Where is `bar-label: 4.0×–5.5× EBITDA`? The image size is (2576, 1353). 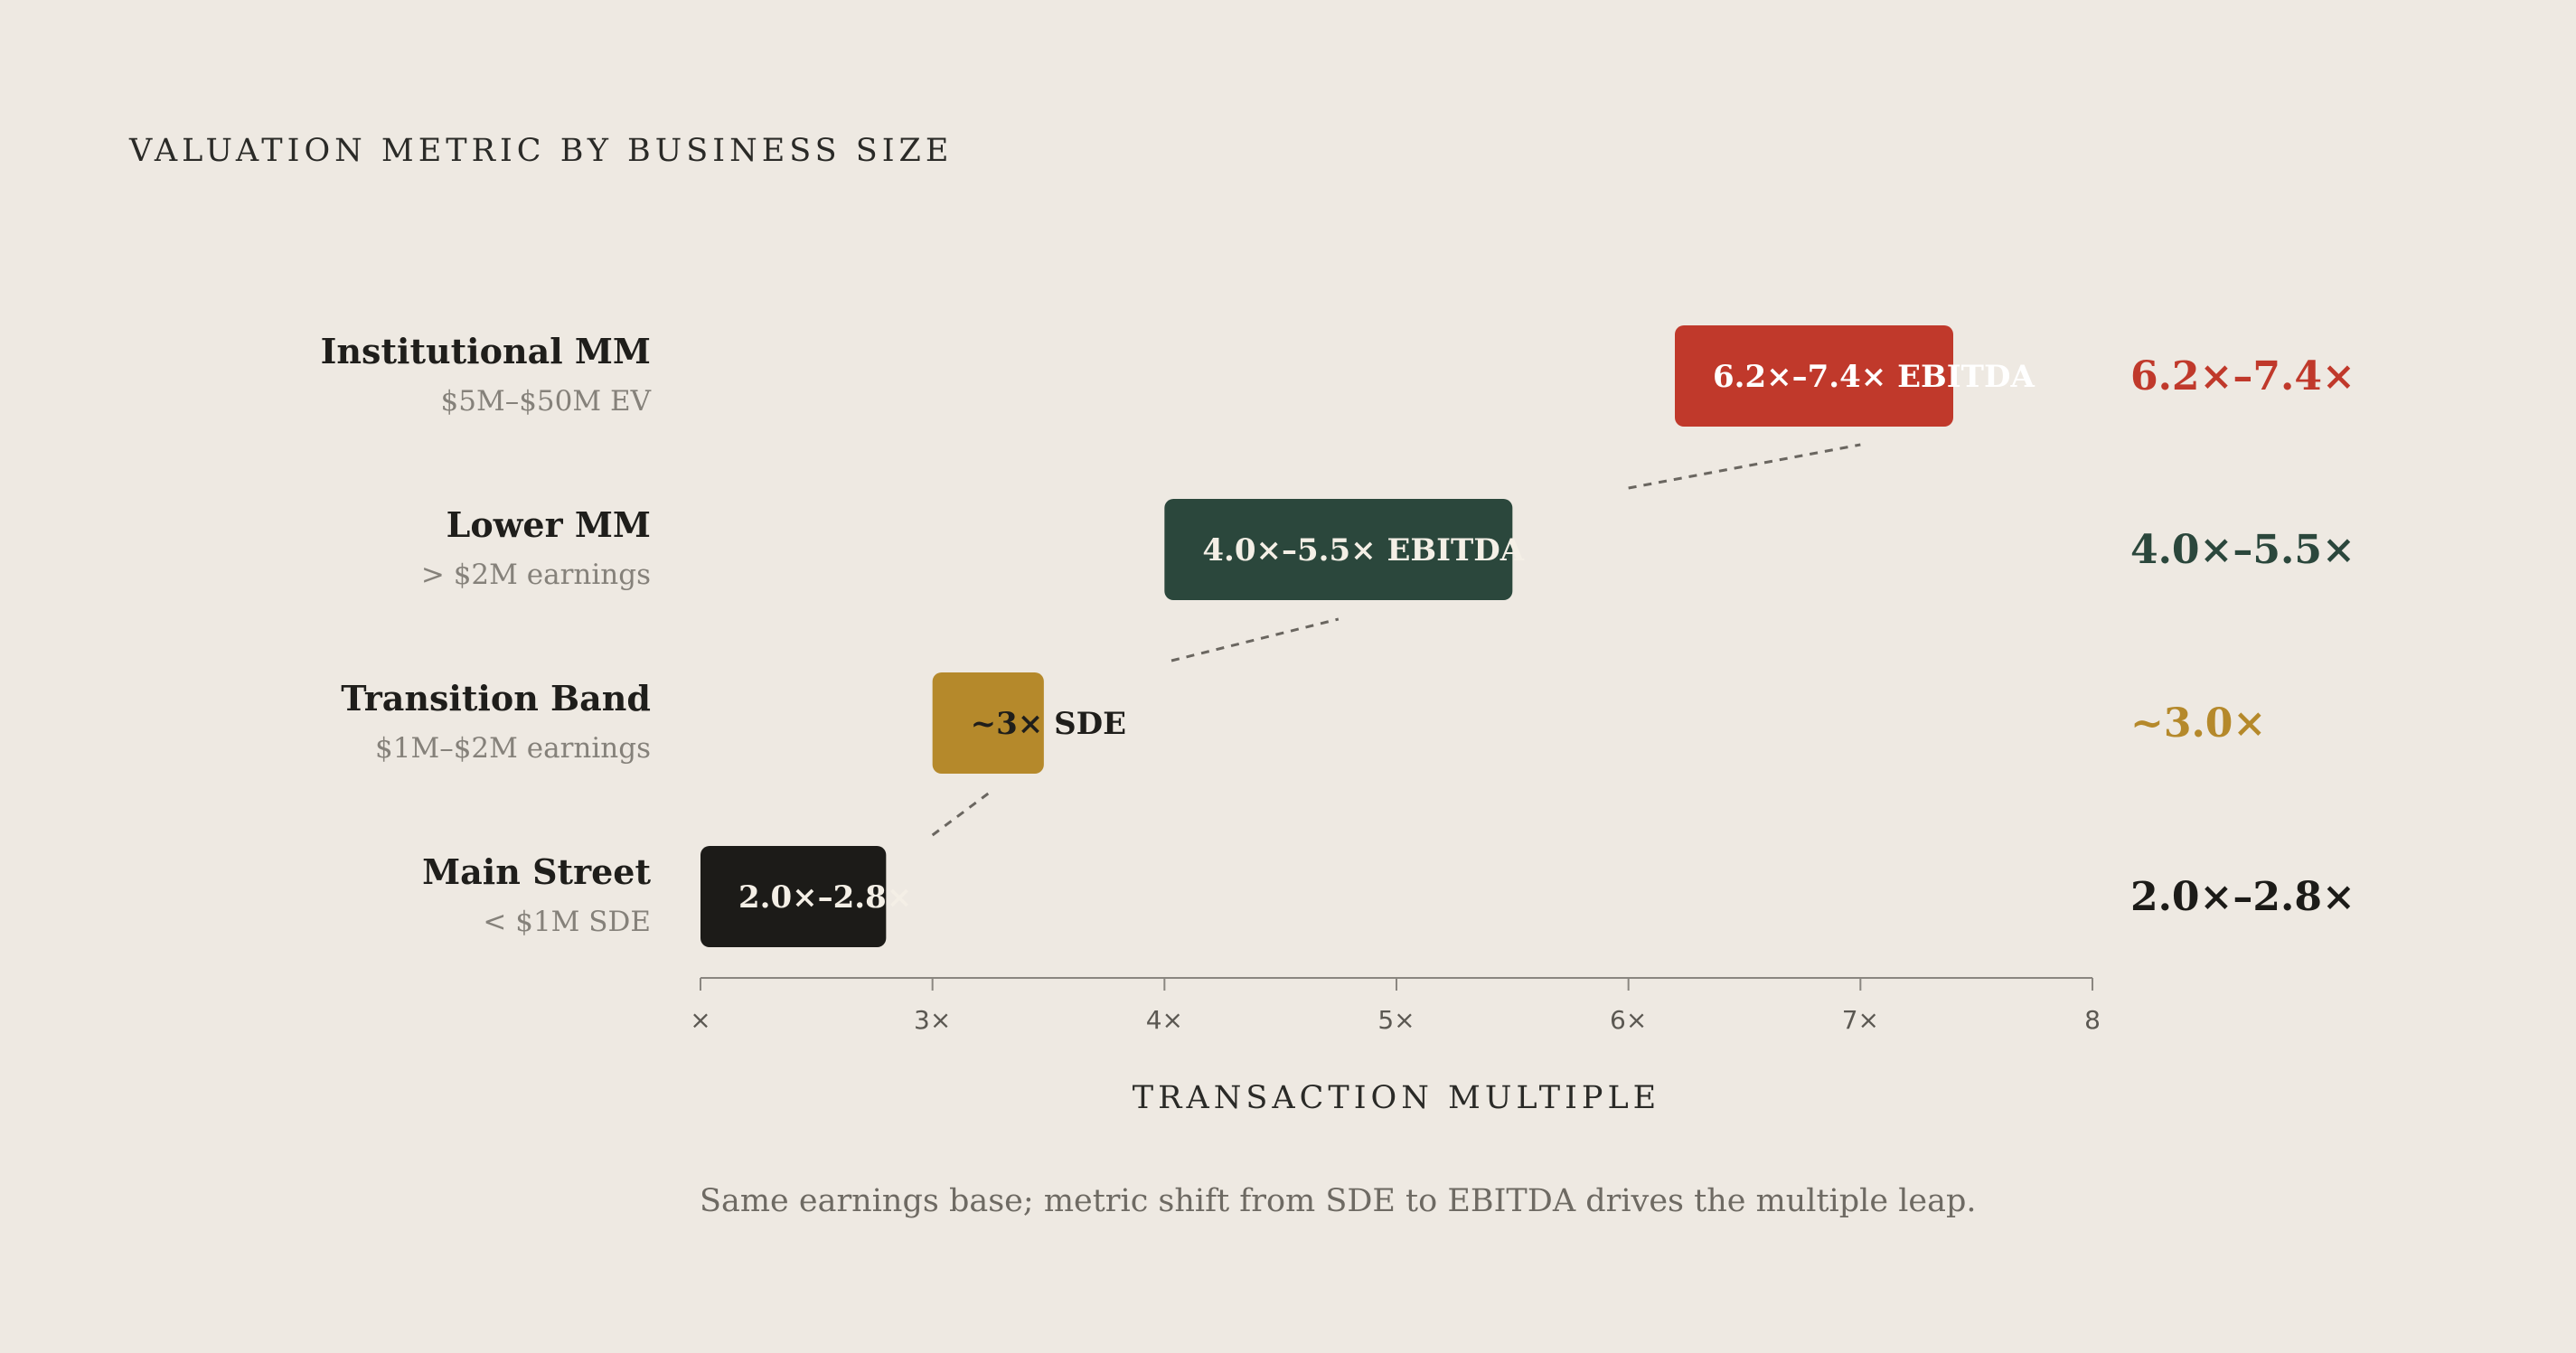
bar-label: 4.0×–5.5× EBITDA is located at coordinates (1363, 550).